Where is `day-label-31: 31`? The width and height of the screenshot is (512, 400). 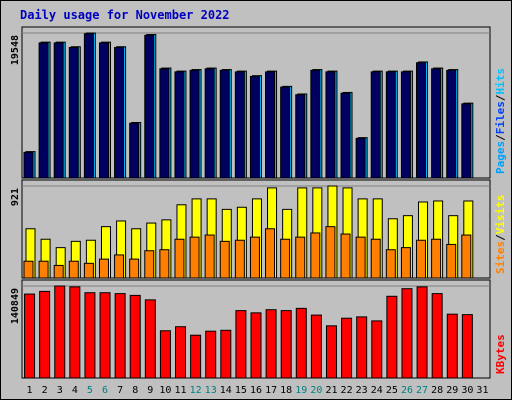
day-label-31: 31 is located at coordinates (482, 390).